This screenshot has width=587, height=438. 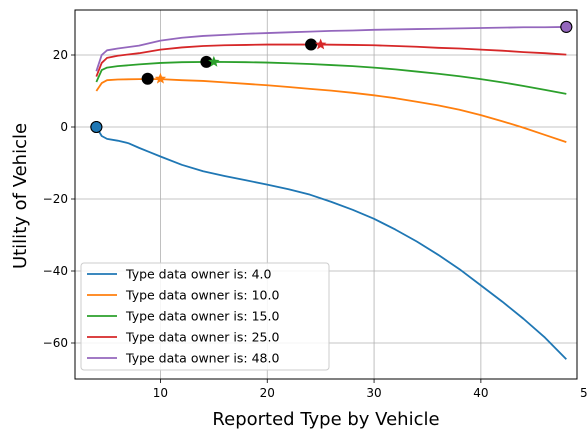 What do you see at coordinates (20, 196) in the screenshot?
I see `y-axis-label: Utility of Vehicle` at bounding box center [20, 196].